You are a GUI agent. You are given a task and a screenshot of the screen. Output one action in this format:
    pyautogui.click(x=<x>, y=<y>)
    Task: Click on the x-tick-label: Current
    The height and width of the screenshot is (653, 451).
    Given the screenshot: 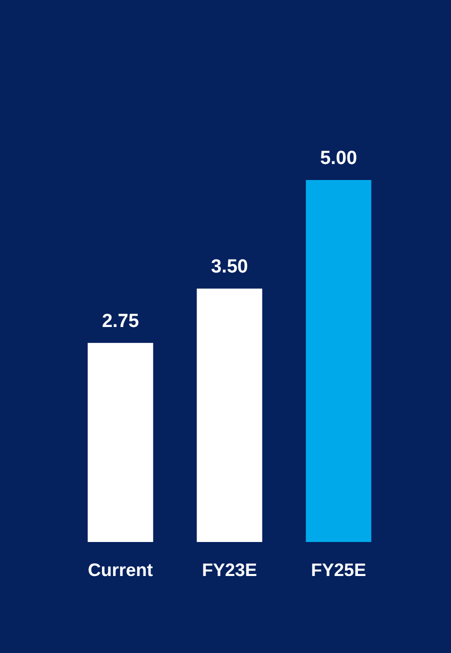 What is the action you would take?
    pyautogui.click(x=120, y=570)
    